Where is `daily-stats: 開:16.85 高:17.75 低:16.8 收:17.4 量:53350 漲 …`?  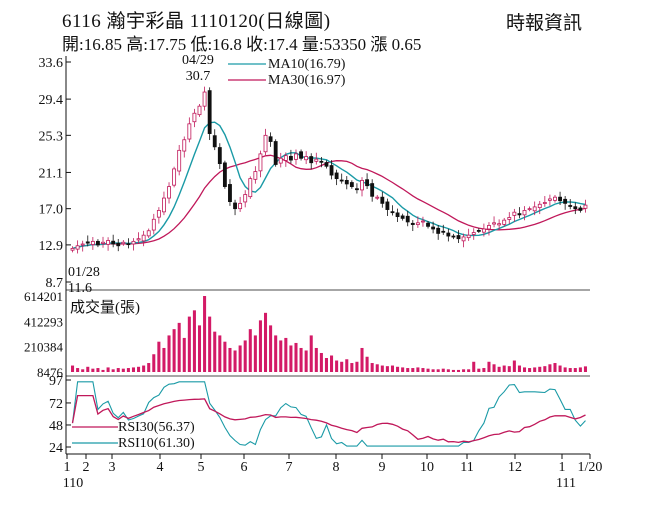 daily-stats: 開:16.85 高:17.75 低:16.8 收:17.4 量:53350 漲 … is located at coordinates (242, 44).